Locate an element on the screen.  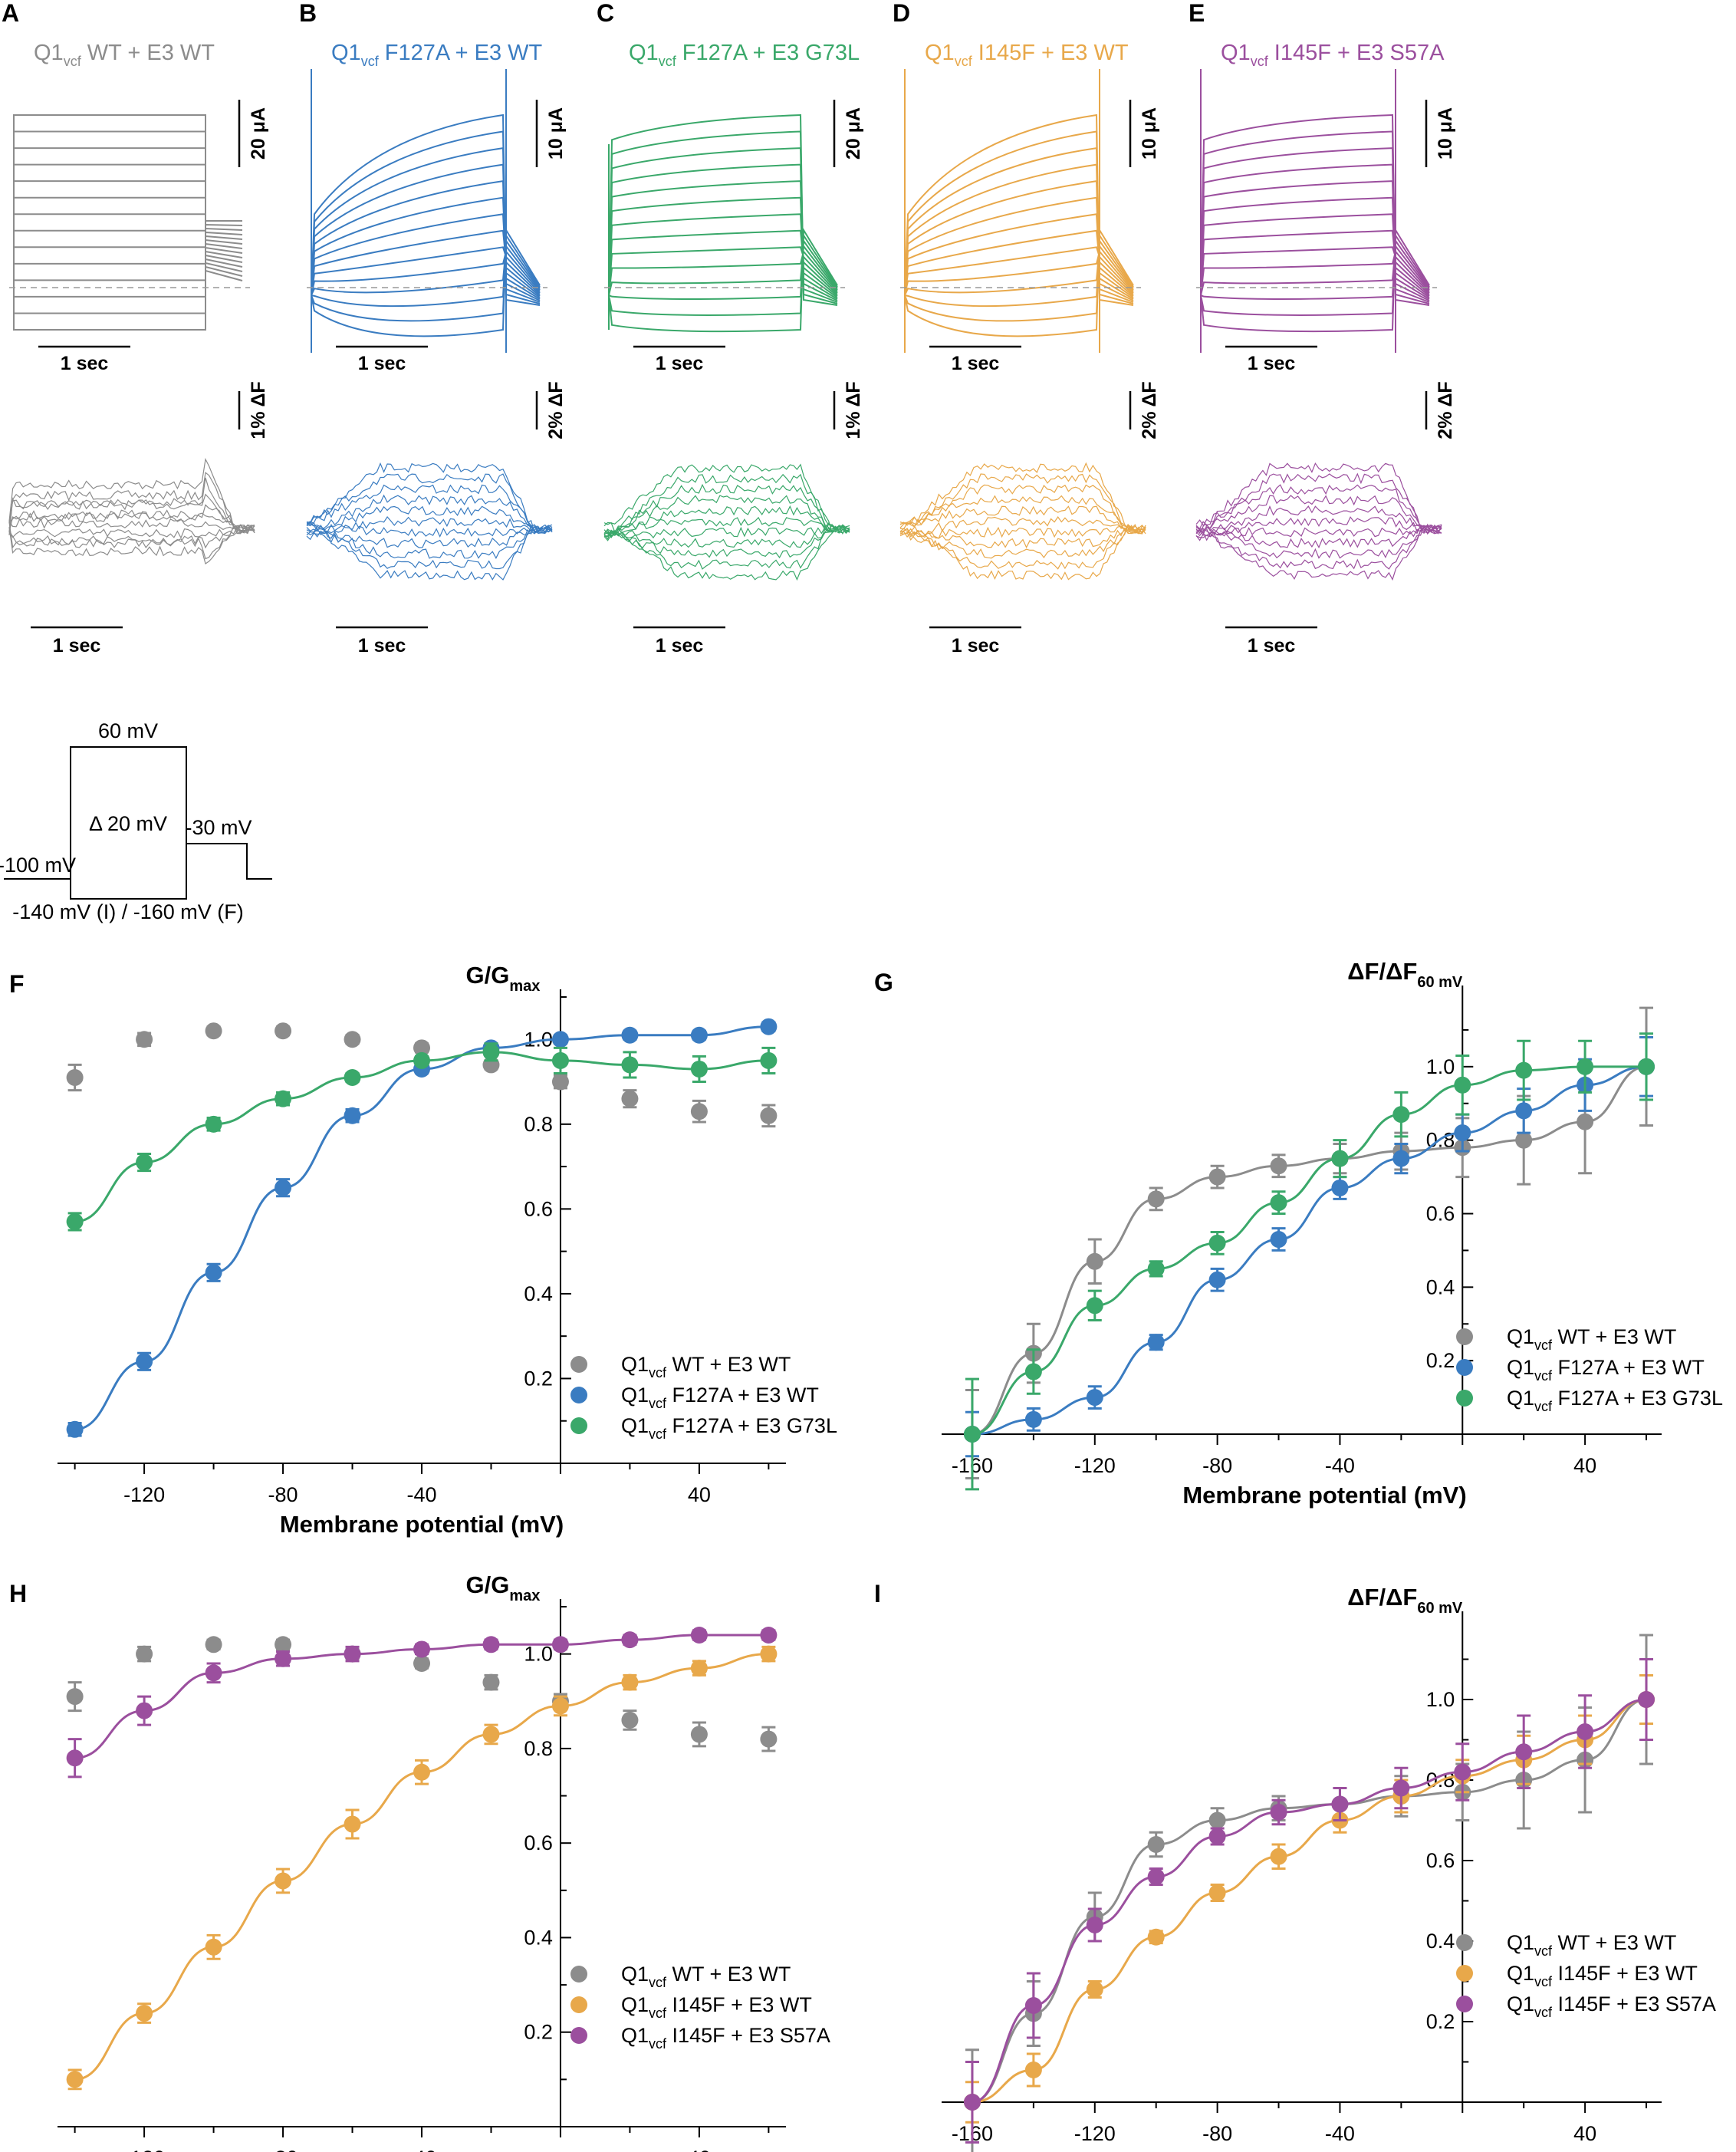
trace-title-A-sub: vcf is located at coordinates (73, 61).